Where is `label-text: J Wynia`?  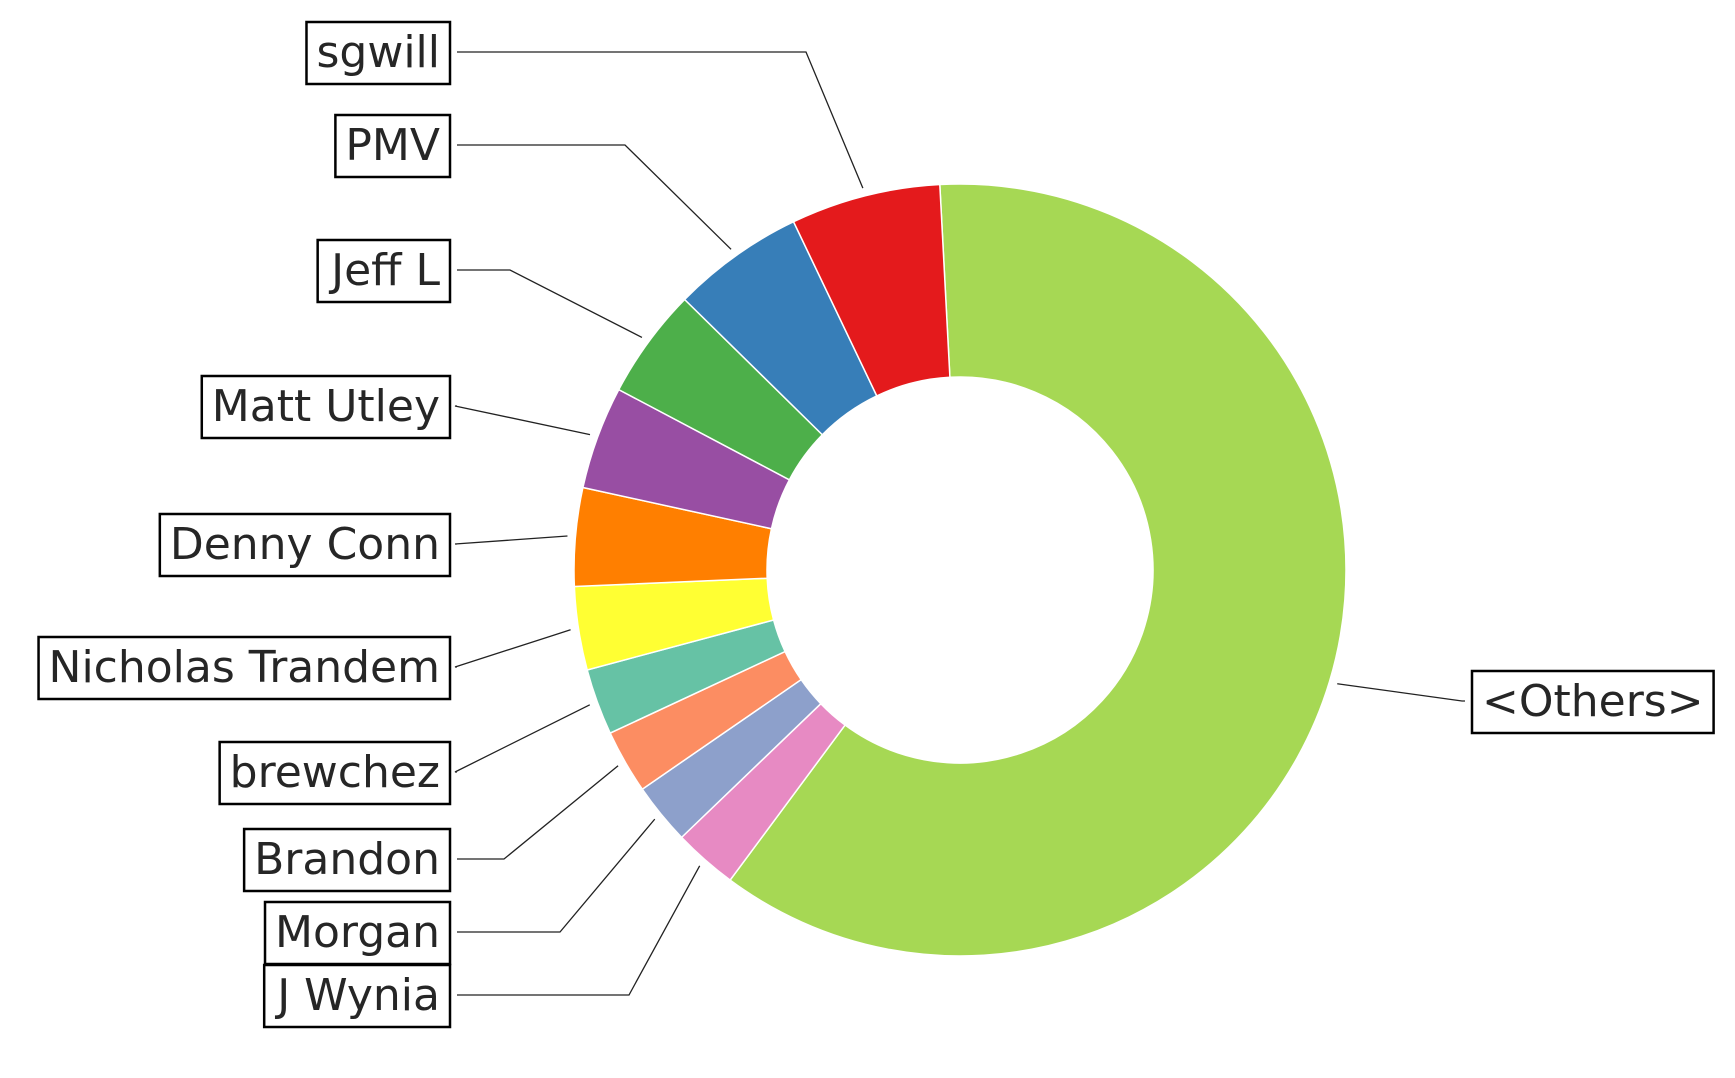
label-text: J Wynia is located at coordinates (357, 995).